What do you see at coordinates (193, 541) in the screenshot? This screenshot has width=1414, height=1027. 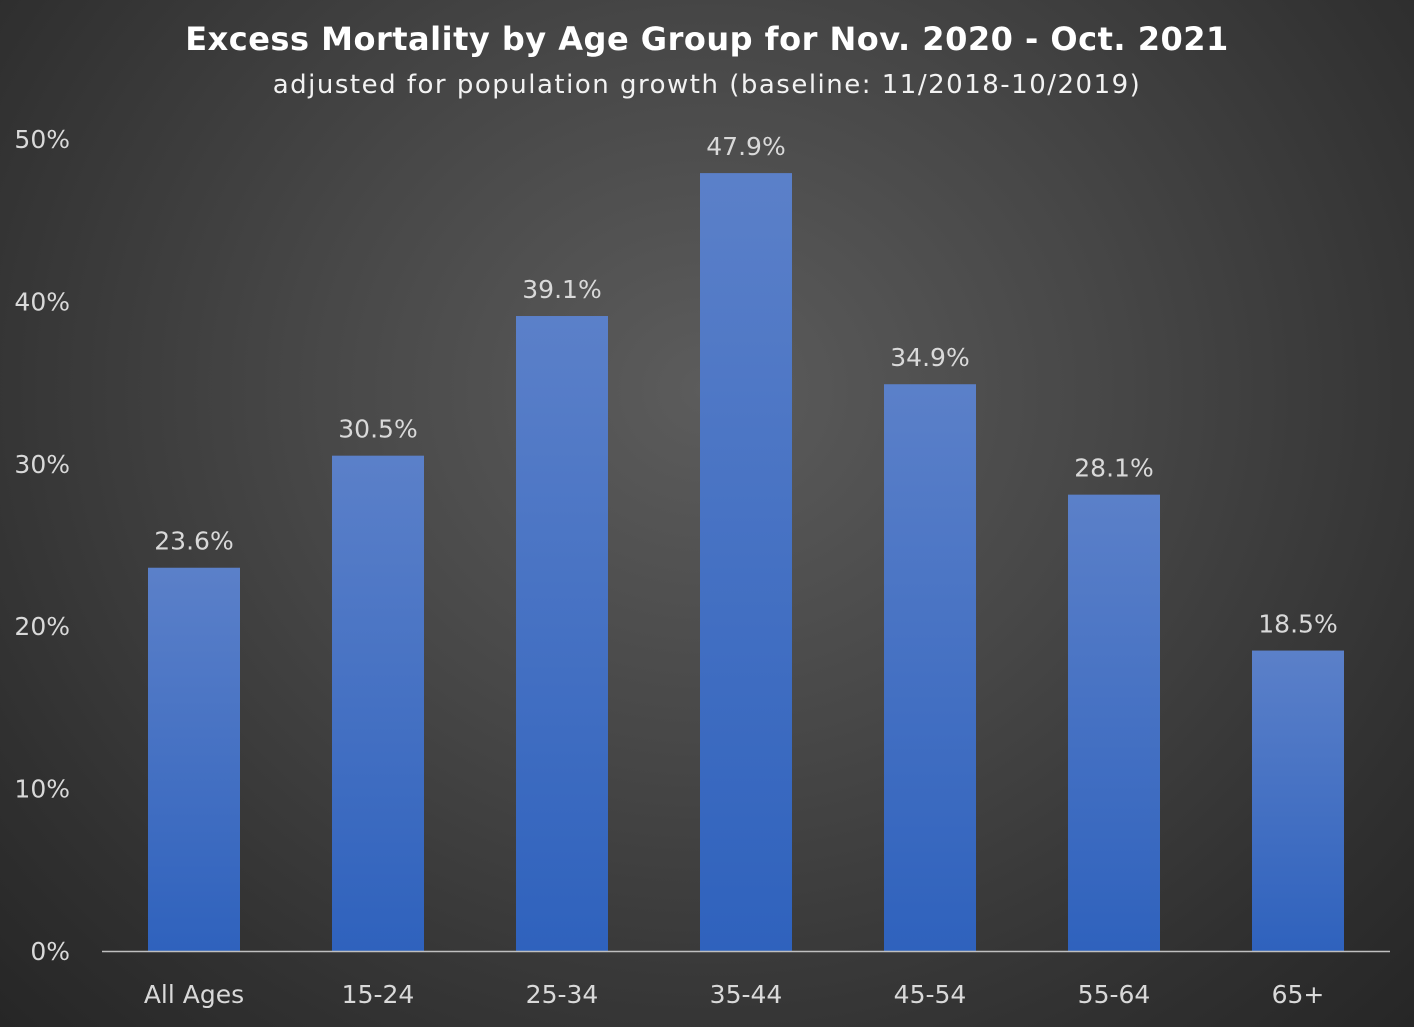 I see `data-label: 23.6%` at bounding box center [193, 541].